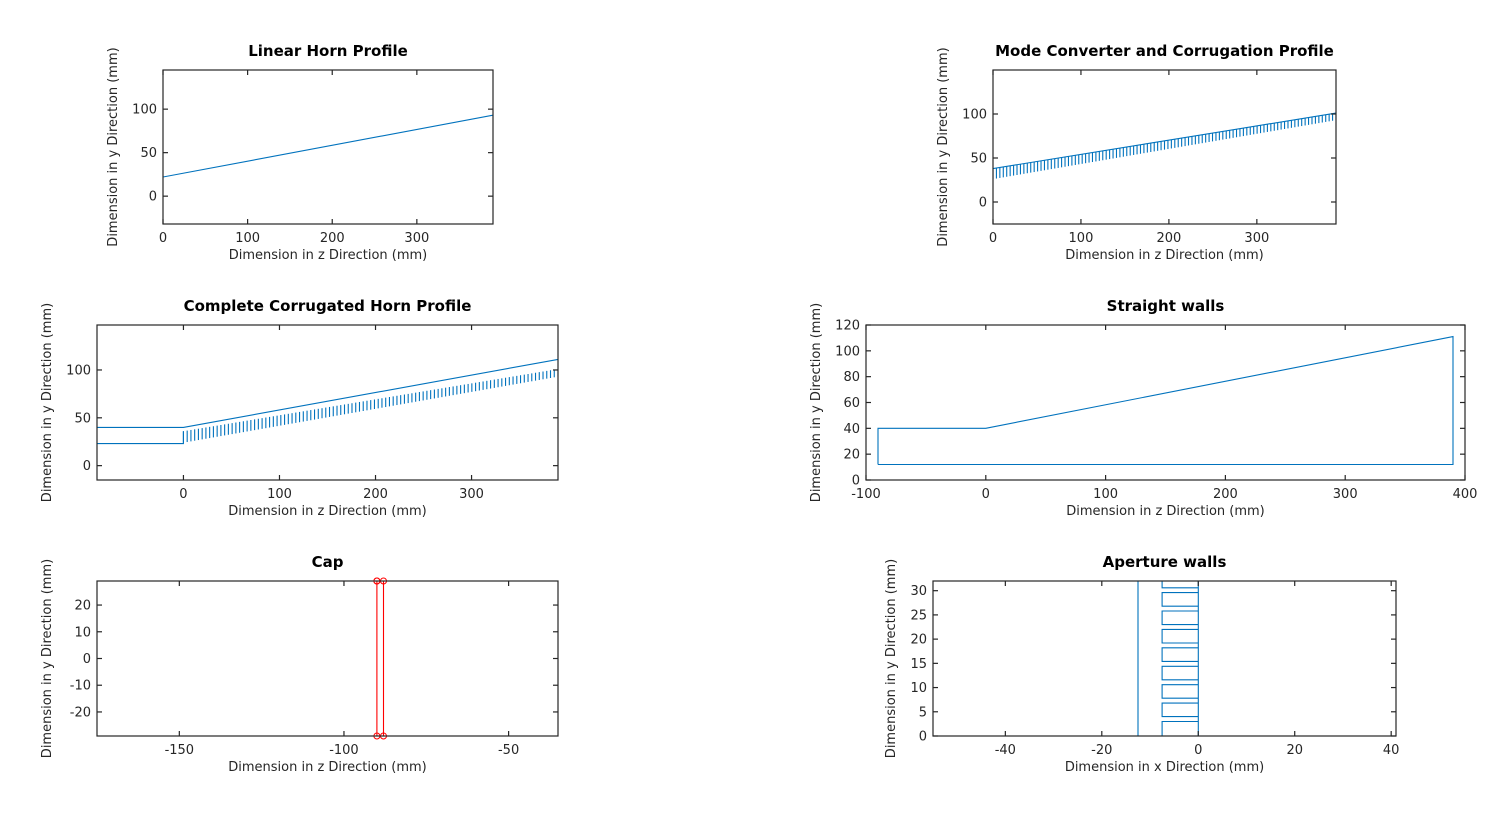 The height and width of the screenshot is (819, 1504). I want to click on x-tick-label: 20, so click(1294, 750).